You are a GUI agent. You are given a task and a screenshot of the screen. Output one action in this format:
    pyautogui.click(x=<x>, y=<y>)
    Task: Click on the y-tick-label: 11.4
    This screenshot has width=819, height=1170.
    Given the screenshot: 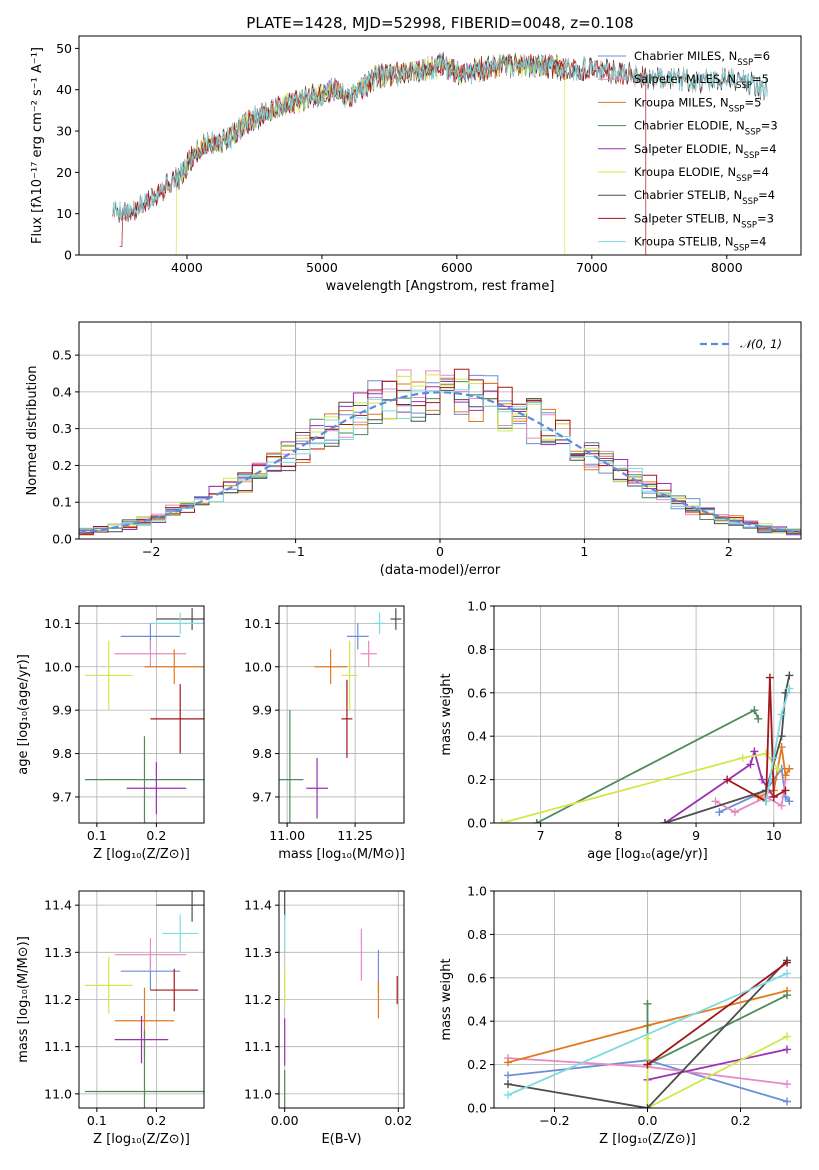 What is the action you would take?
    pyautogui.click(x=58, y=905)
    